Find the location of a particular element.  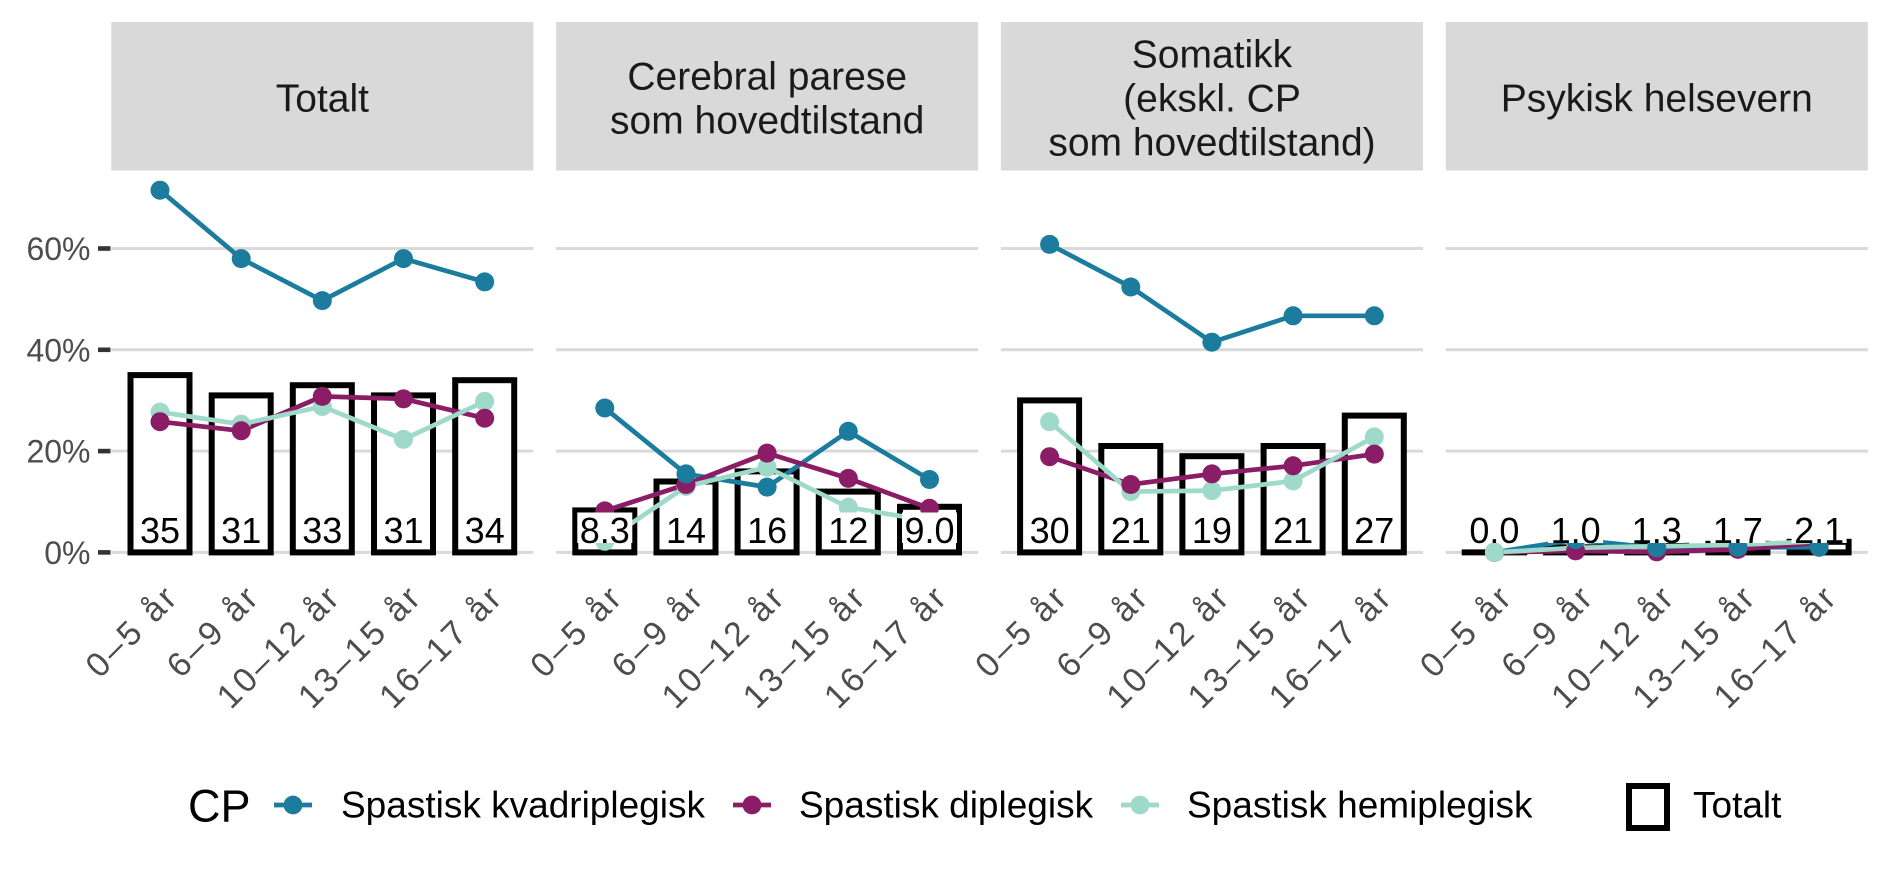

svg-text: Cerebral parese is located at coordinates (767, 76).